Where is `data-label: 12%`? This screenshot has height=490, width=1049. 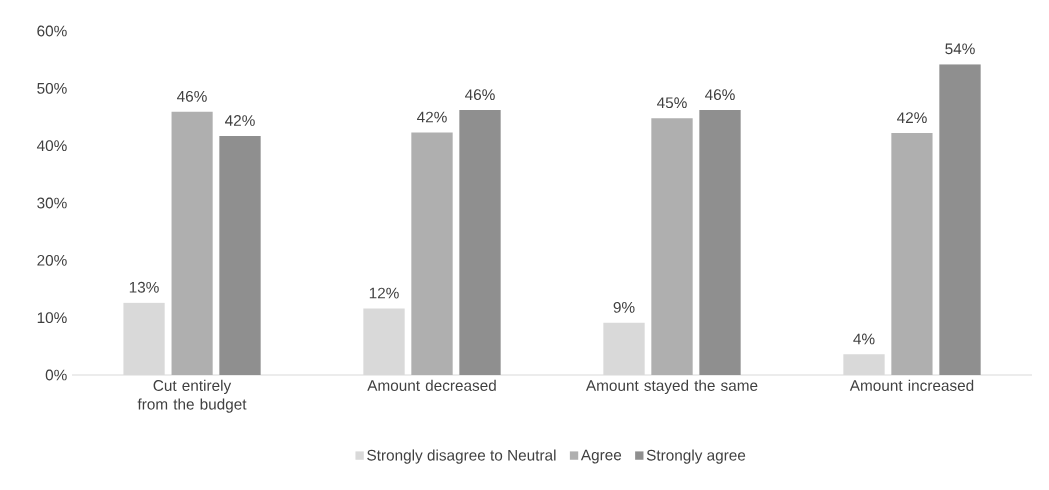 data-label: 12% is located at coordinates (384, 293).